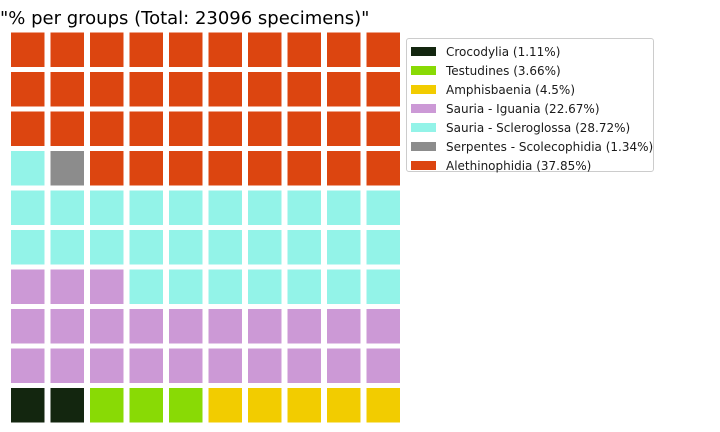 This screenshot has height=432, width=720. Describe the element at coordinates (538, 127) in the screenshot. I see `legend-label: Sauria - Scleroglossa (28.72%)` at that location.